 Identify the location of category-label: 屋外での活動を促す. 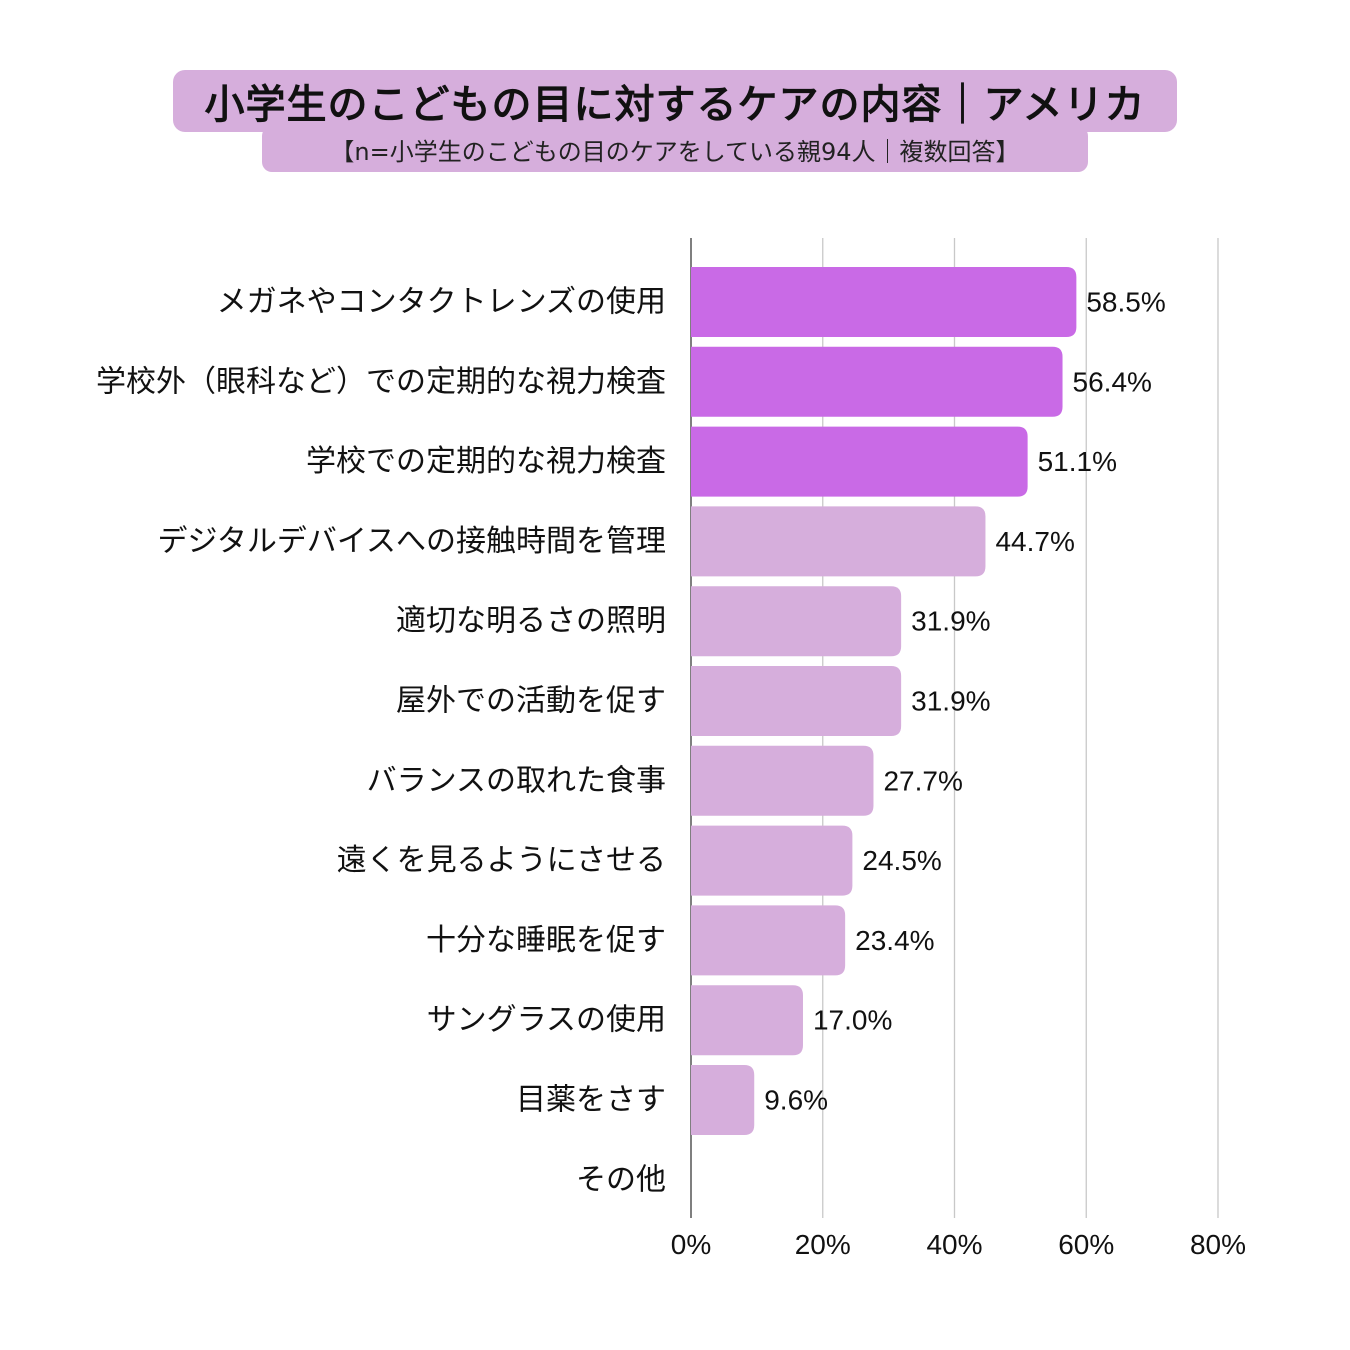
(531, 701).